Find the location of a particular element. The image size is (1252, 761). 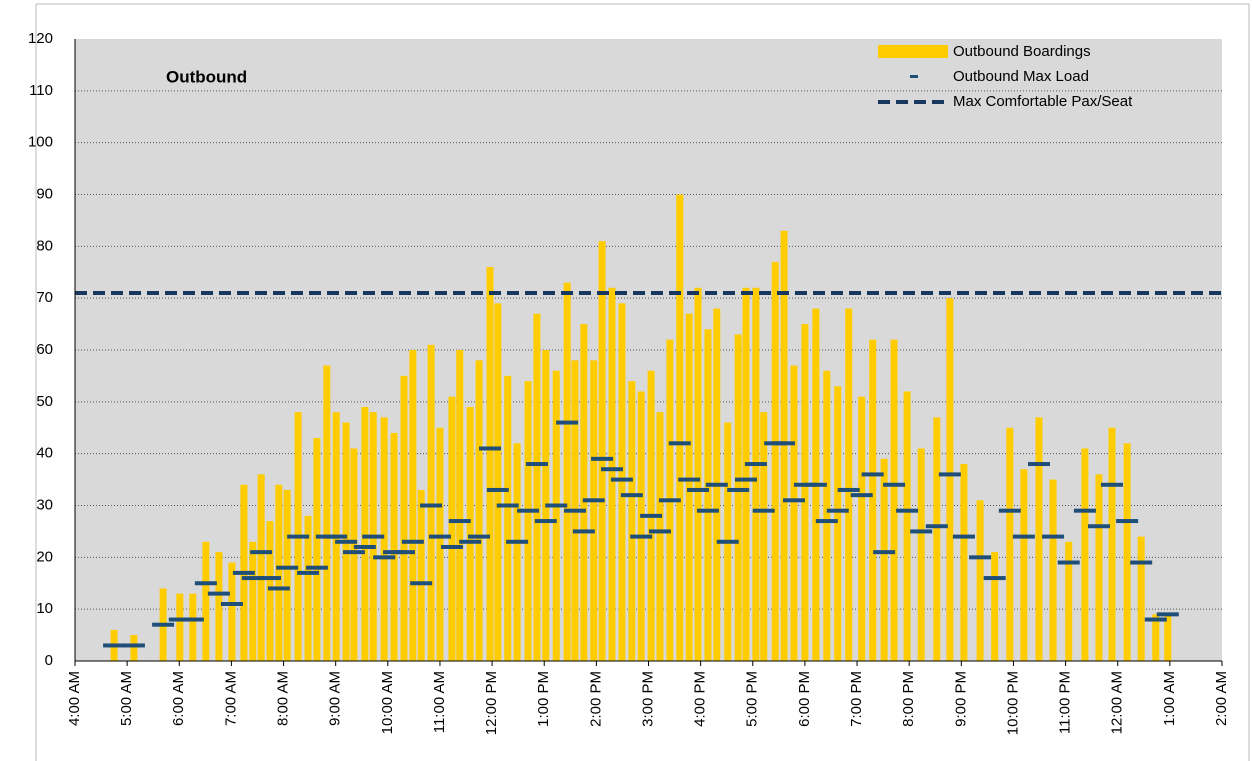

y-tick-label: 40 is located at coordinates (44, 453).